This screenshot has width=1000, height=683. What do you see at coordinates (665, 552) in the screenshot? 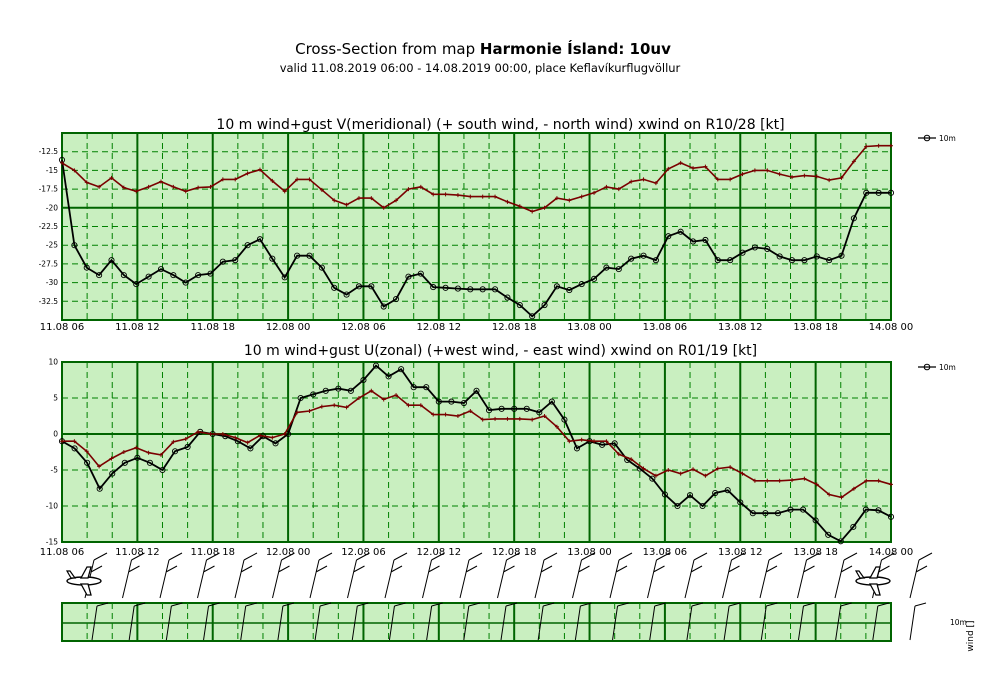
I see `x-tick-label: 13.08 06` at bounding box center [665, 552].